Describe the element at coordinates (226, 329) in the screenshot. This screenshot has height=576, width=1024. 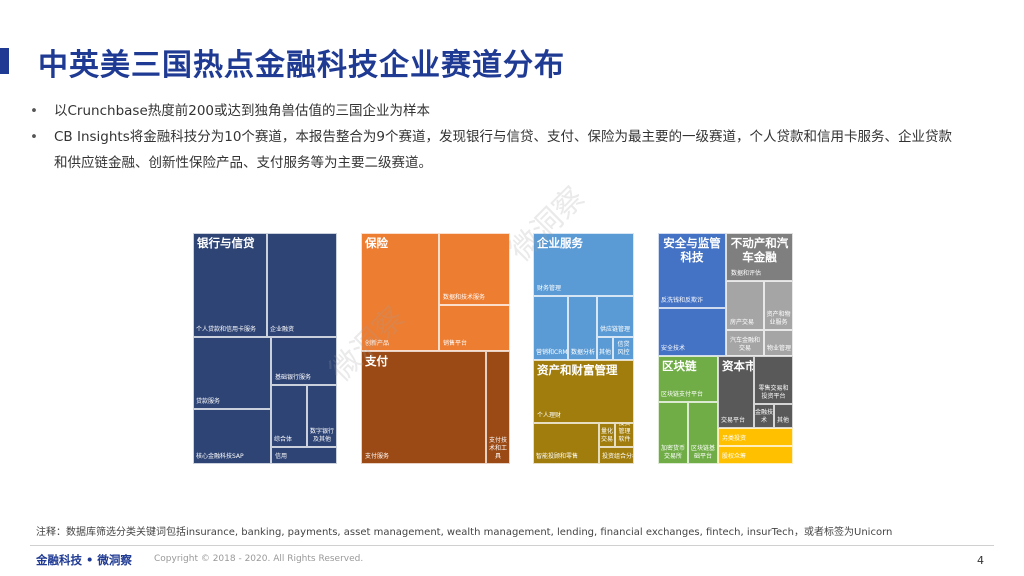
I see `tm-label: 个人贷款和信用卡服务` at that location.